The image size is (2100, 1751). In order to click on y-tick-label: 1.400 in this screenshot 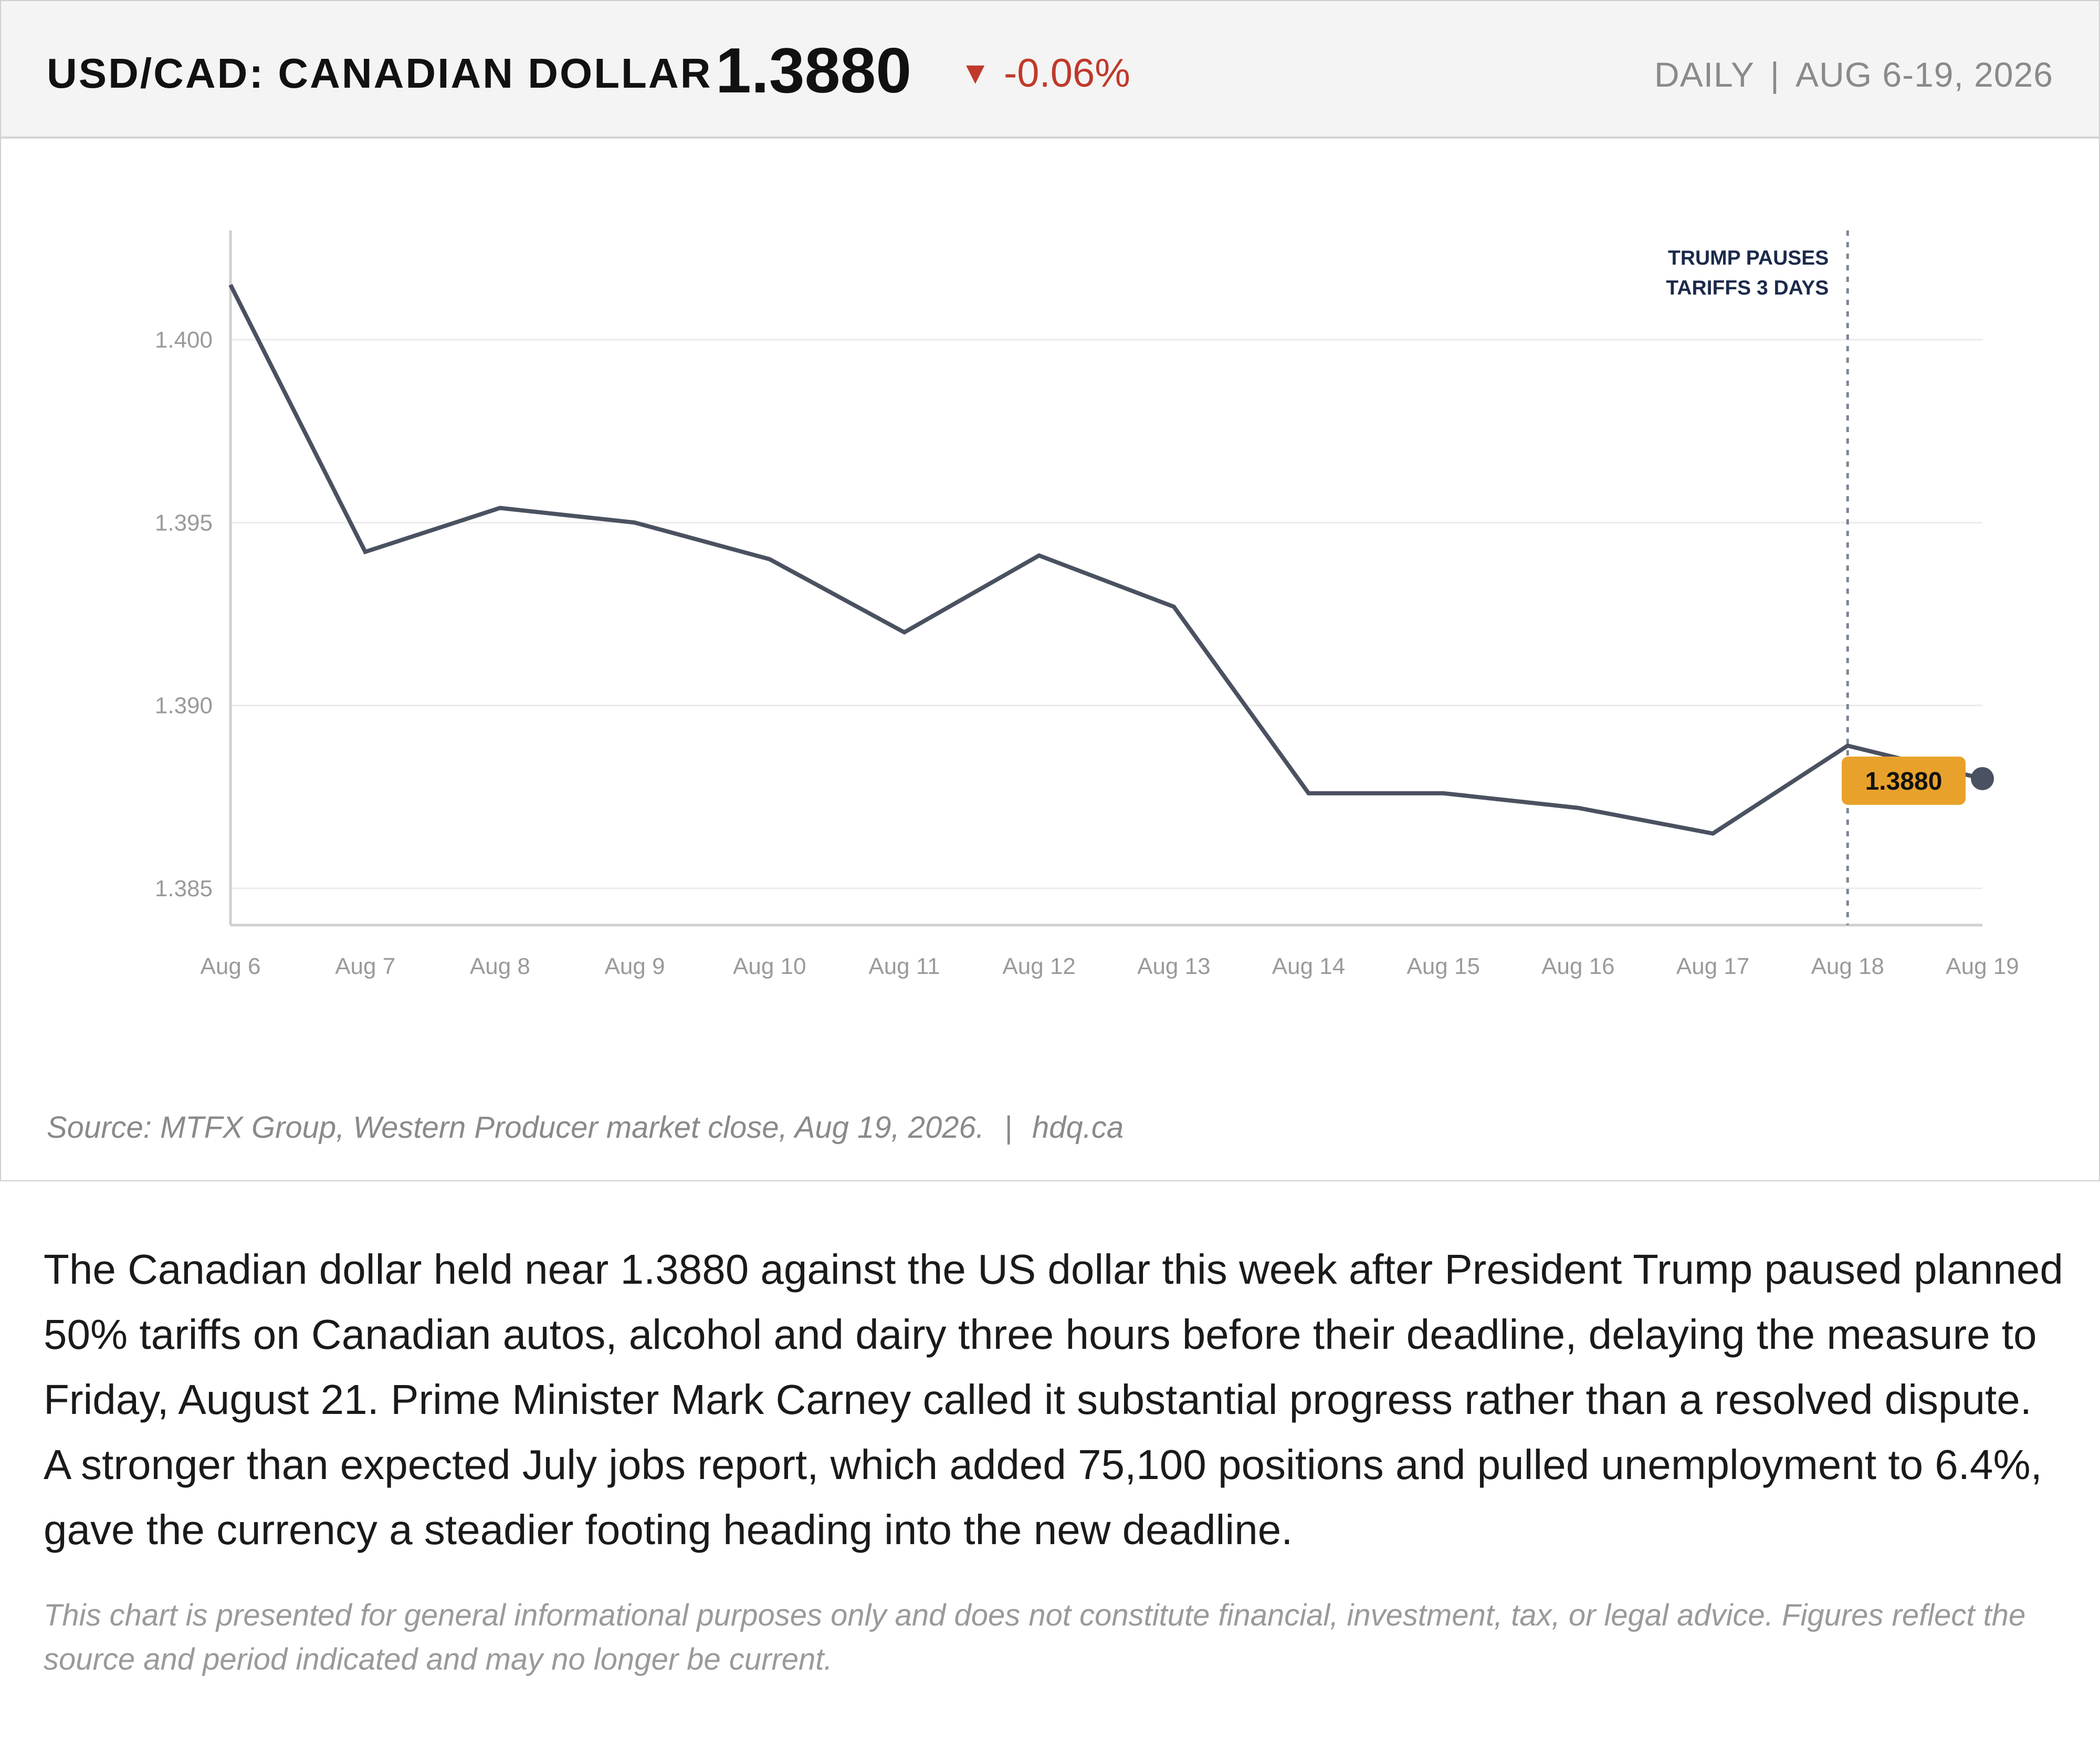, I will do `click(184, 340)`.